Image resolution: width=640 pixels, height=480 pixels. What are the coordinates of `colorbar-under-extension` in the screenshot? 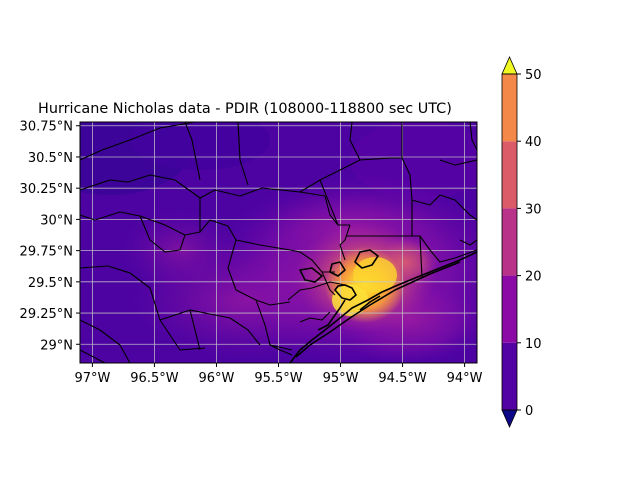 It's located at (509, 418).